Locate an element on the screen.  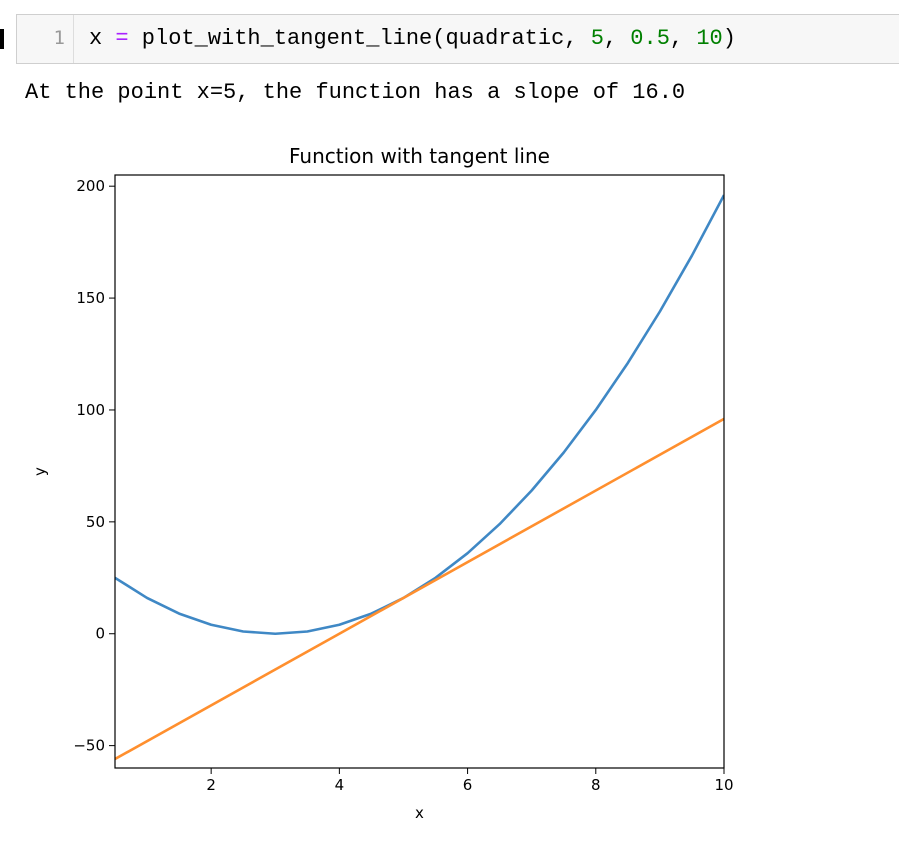
code-token-op: = is located at coordinates (122, 38).